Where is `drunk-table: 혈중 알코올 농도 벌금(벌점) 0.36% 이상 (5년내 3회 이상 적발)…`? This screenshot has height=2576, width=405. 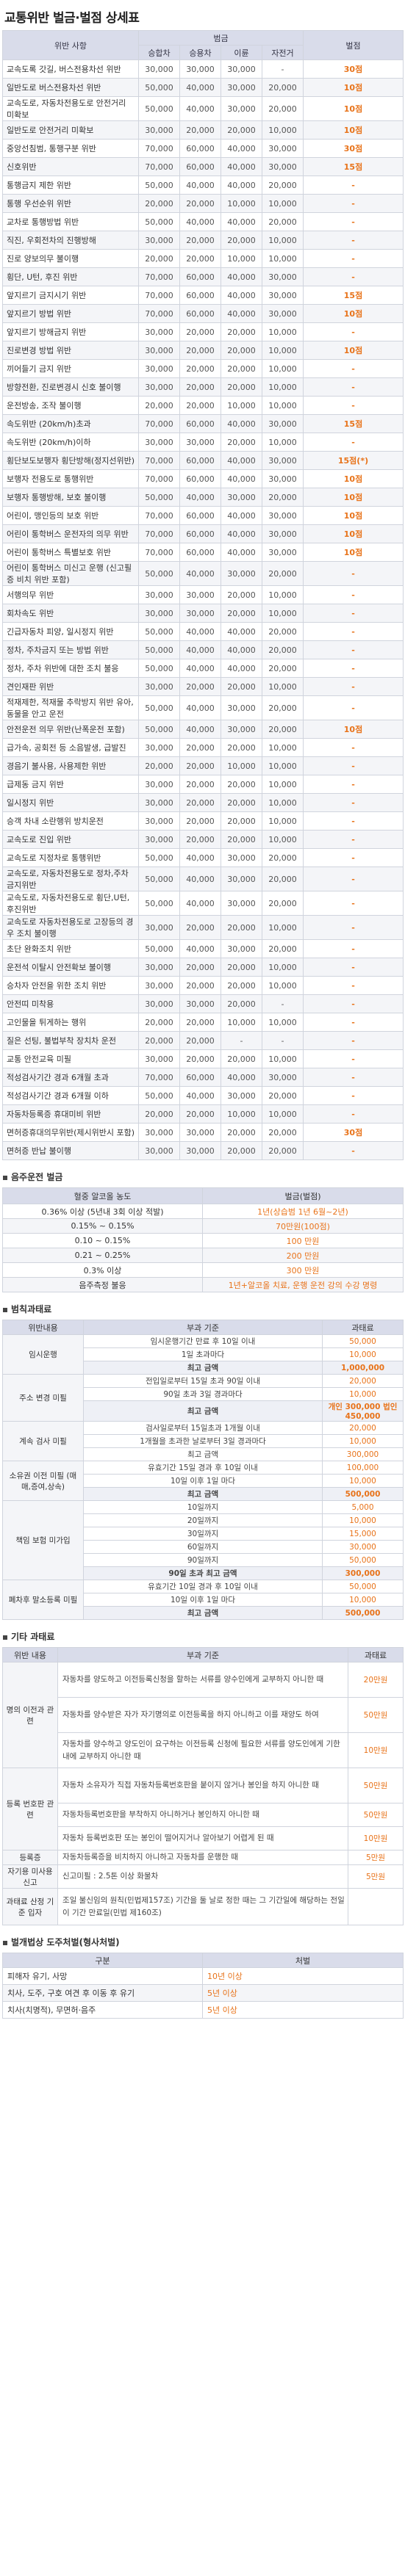
drunk-table: 혈중 알코올 농도 벌금(벌점) 0.36% 이상 (5년내 3회 이상 적발)… is located at coordinates (203, 1239).